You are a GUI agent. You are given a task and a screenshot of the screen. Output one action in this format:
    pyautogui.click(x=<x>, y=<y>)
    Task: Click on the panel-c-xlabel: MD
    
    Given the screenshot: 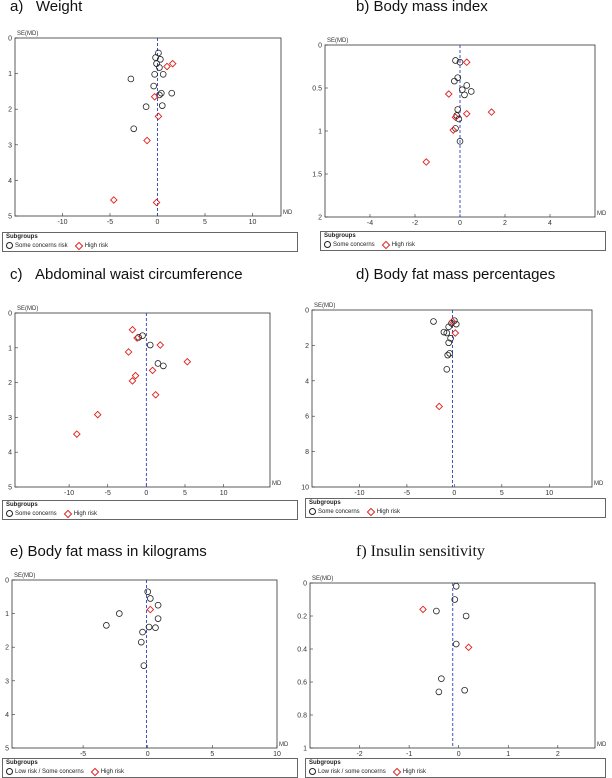 What is the action you would take?
    pyautogui.click(x=277, y=484)
    